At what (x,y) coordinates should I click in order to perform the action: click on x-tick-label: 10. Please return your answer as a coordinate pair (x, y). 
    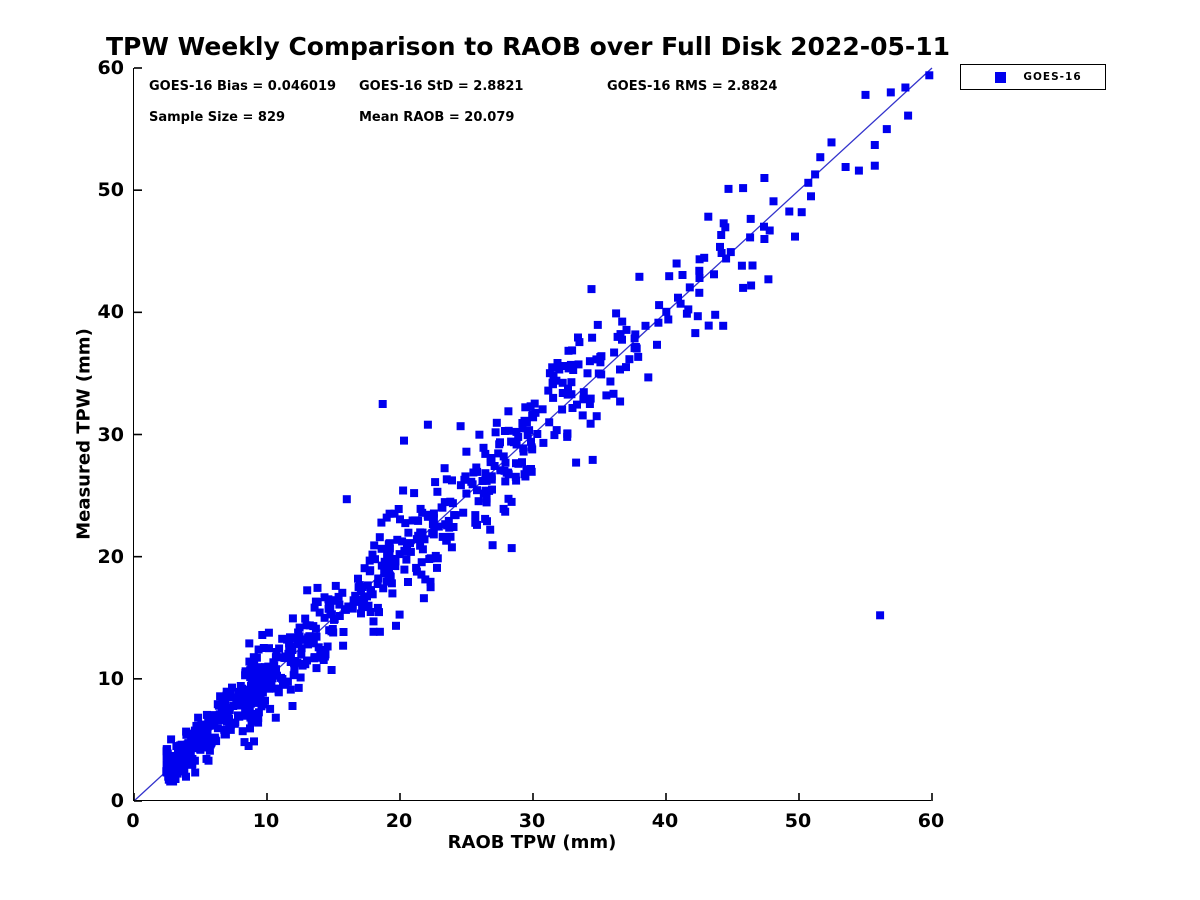
    Looking at the image, I should click on (266, 821).